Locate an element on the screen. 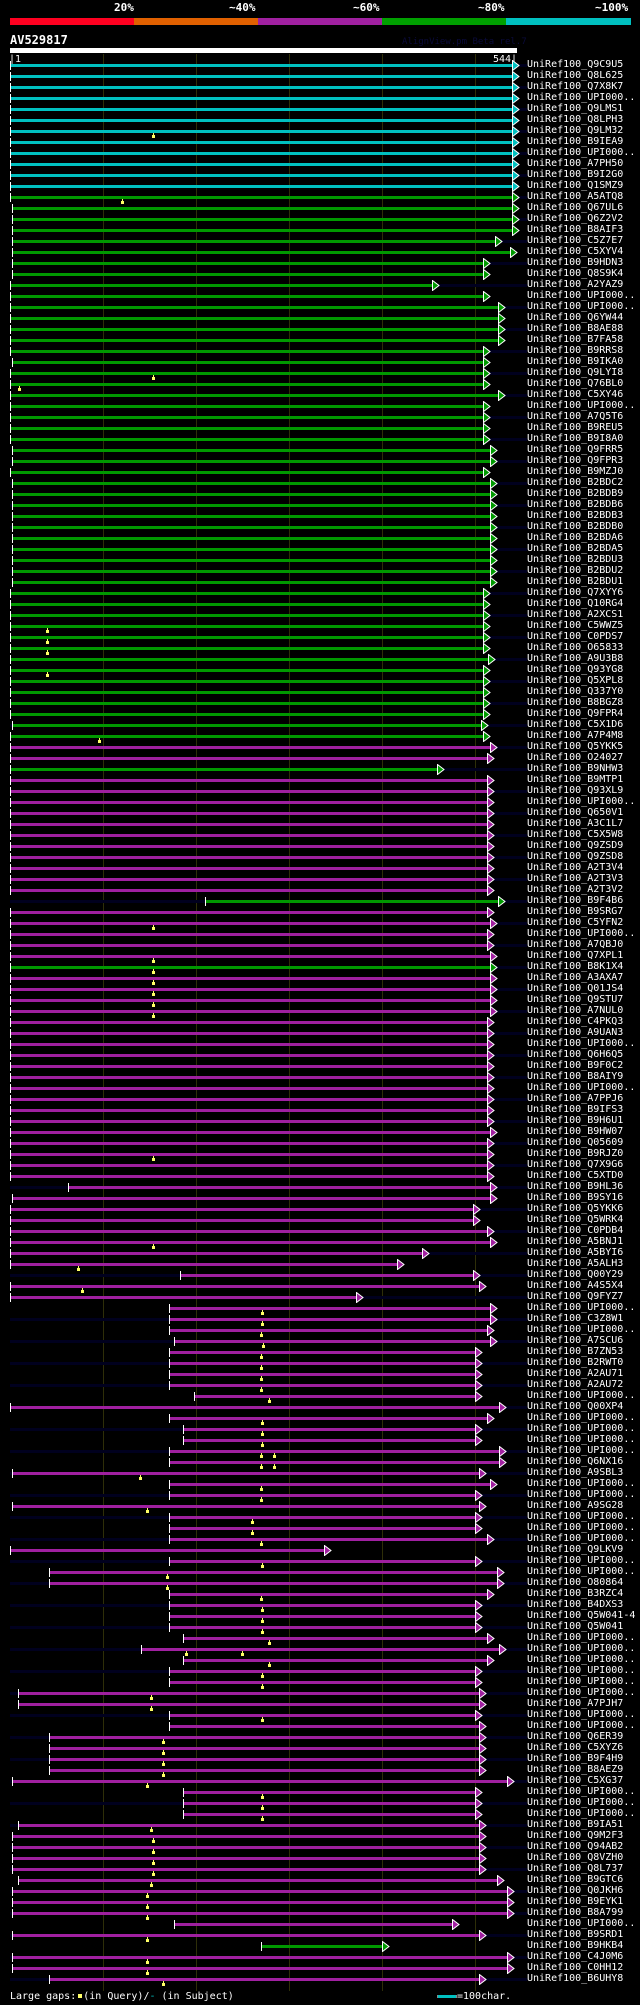 The image size is (640, 2005). hit-label: UniRef100_B9IEA9 is located at coordinates (575, 141).